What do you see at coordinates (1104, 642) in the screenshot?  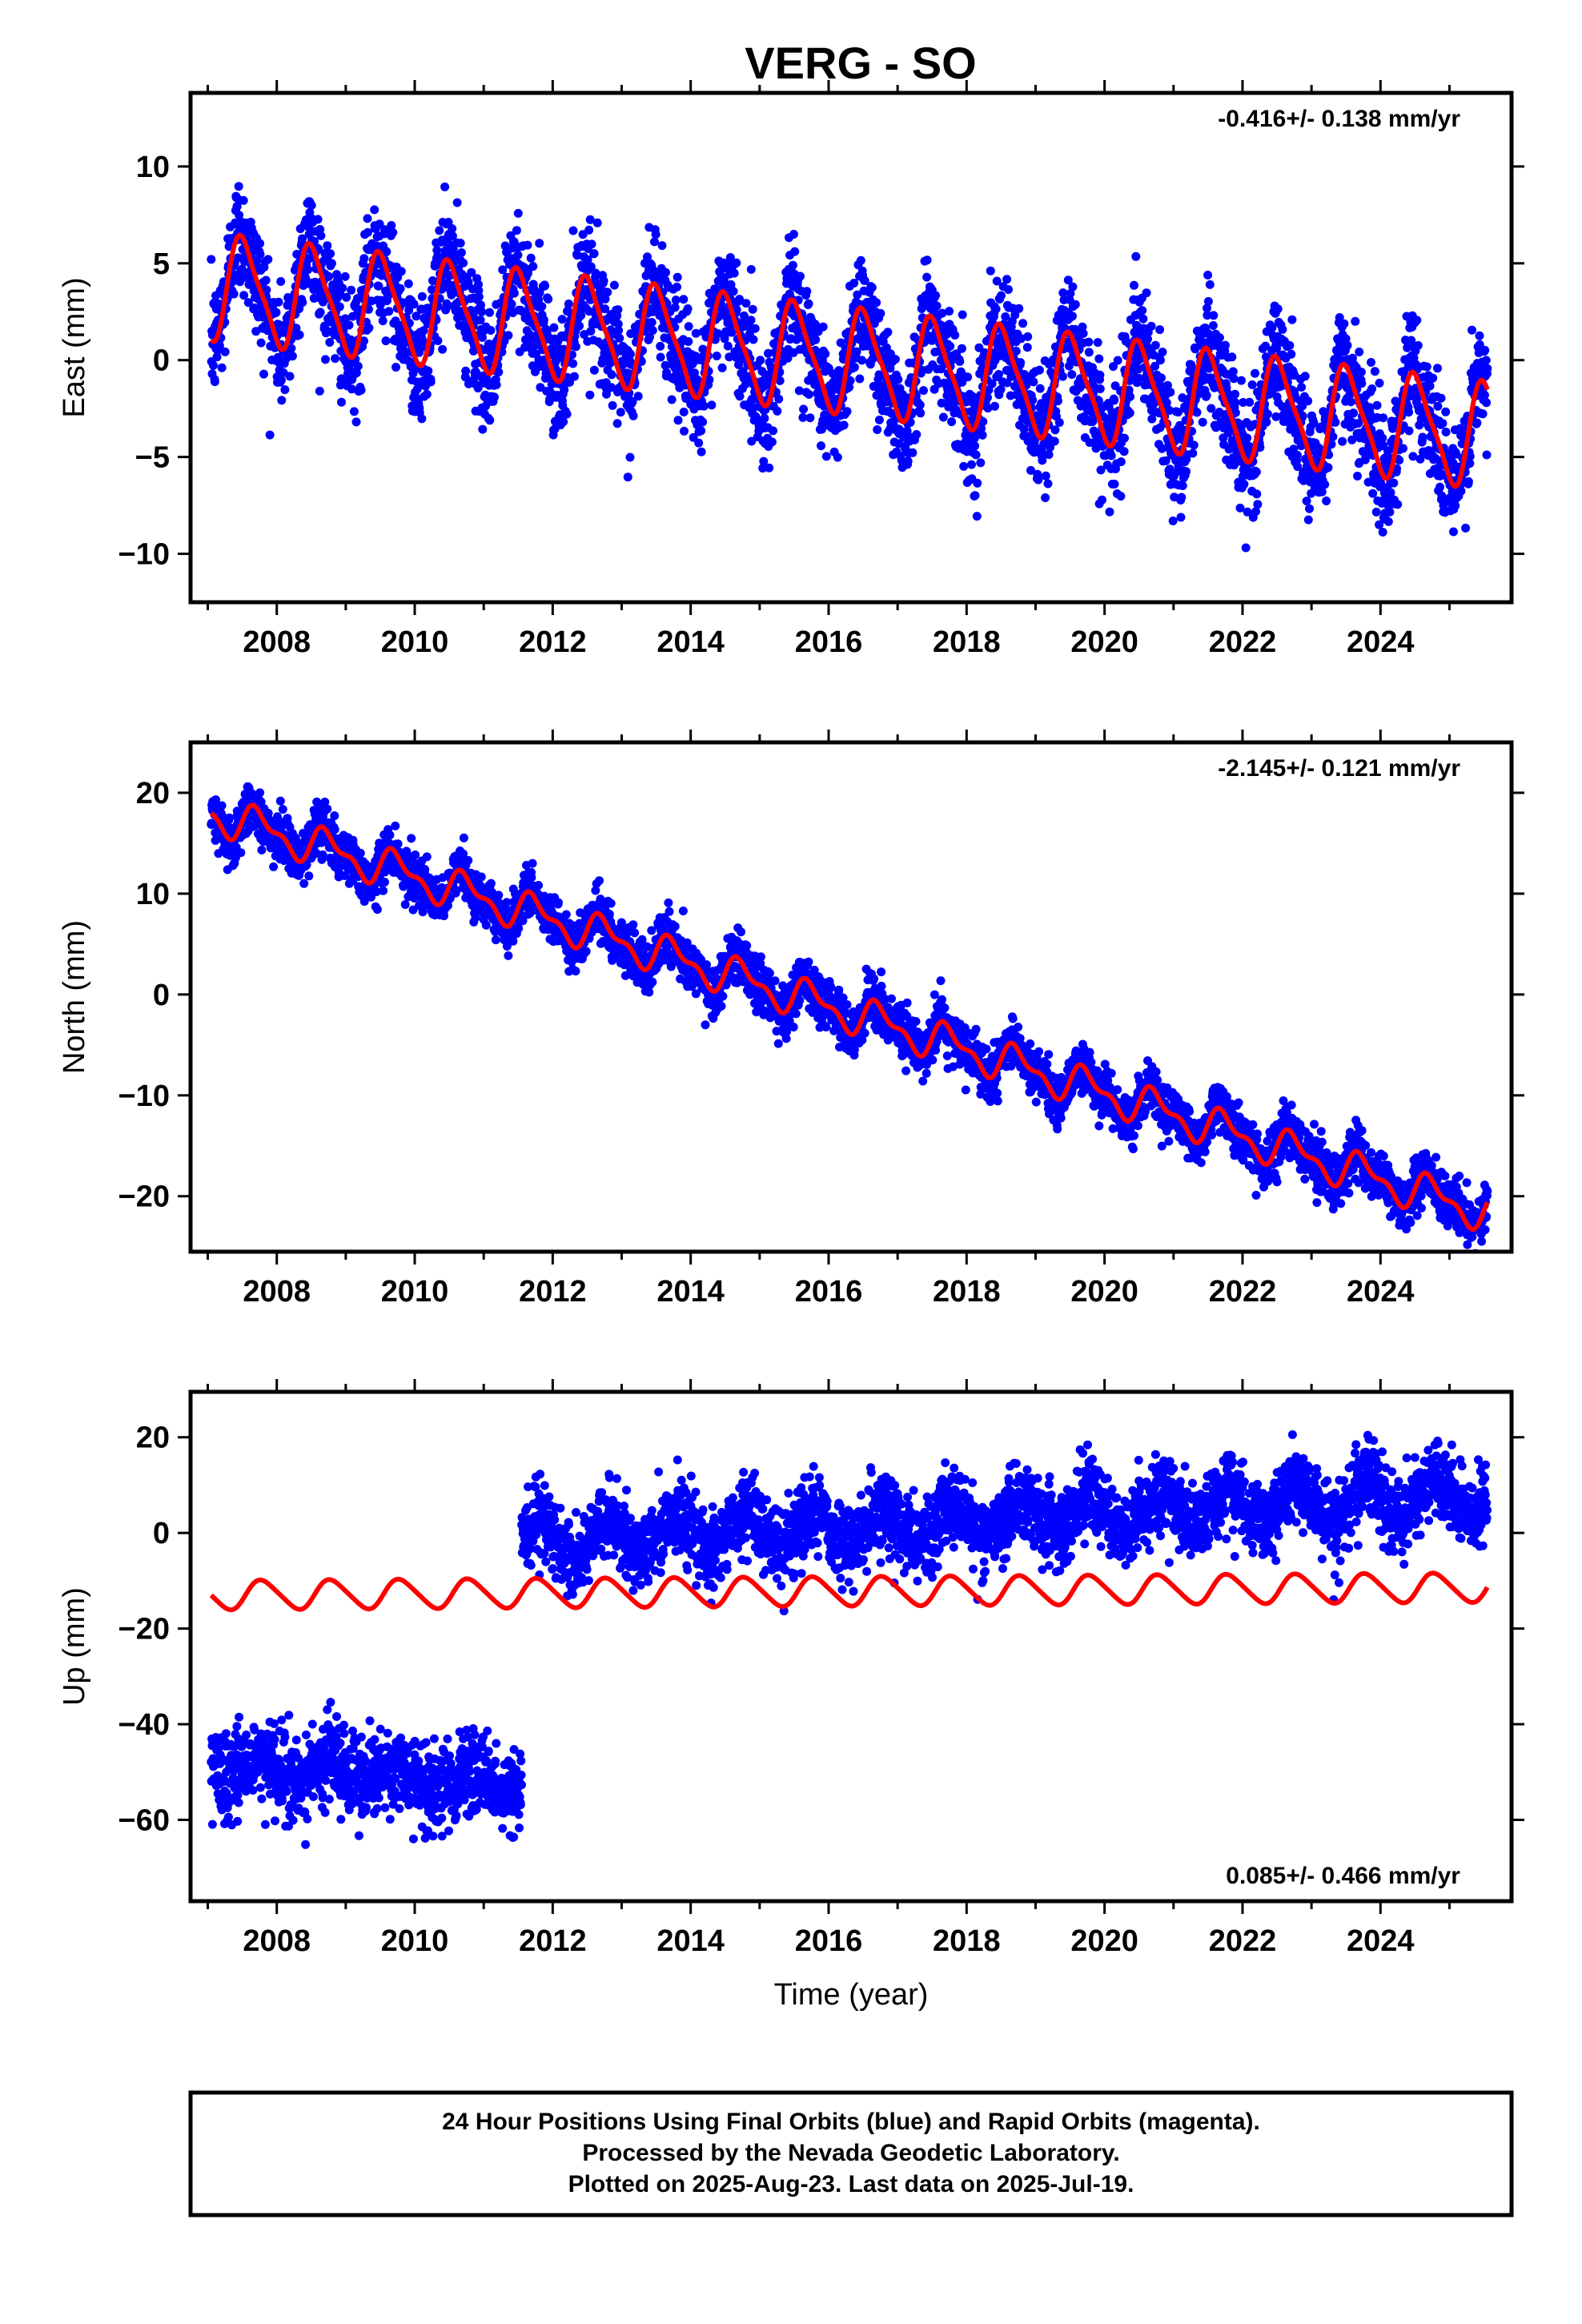 I see `x-tick-label: 2020` at bounding box center [1104, 642].